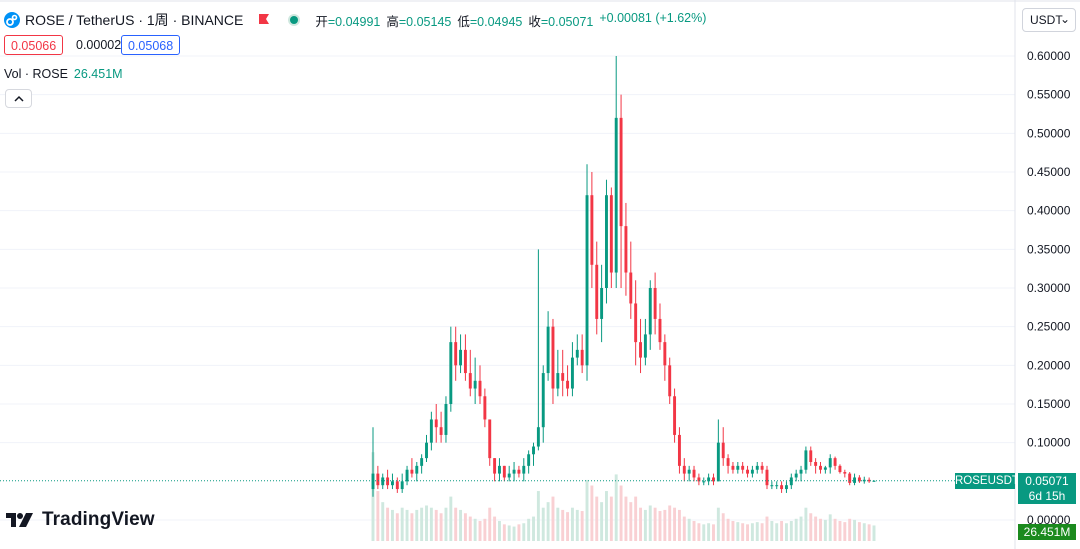 The width and height of the screenshot is (1080, 549). What do you see at coordinates (1049, 56) in the screenshot?
I see `y-tick-label: 0.60000` at bounding box center [1049, 56].